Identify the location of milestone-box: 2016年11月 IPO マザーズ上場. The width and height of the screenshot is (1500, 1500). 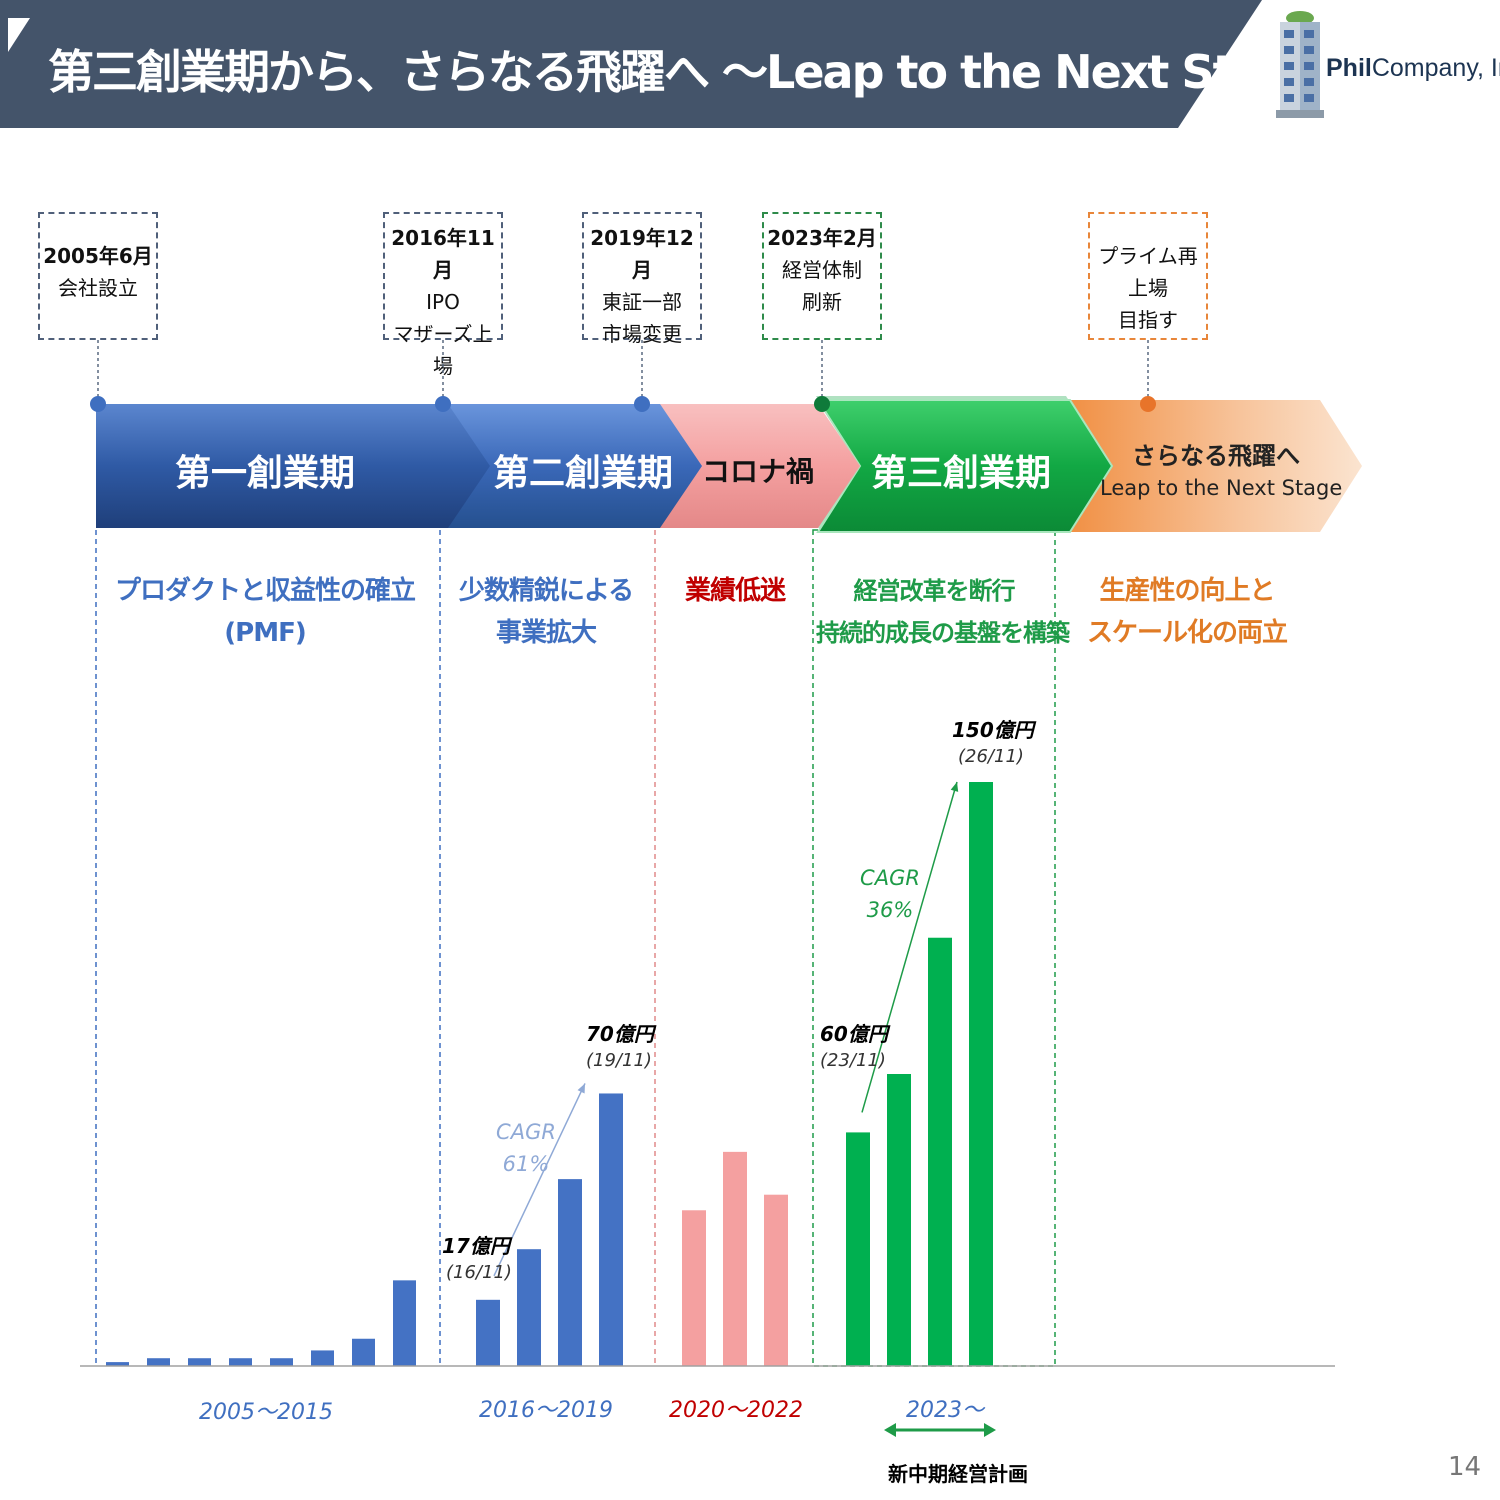
(443, 295).